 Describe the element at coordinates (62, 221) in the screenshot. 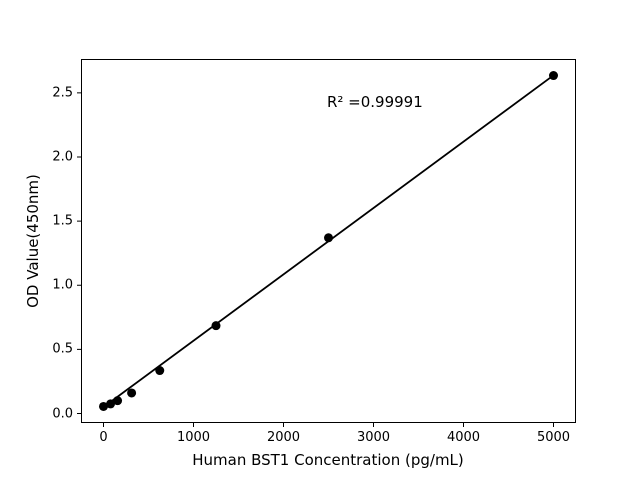

I see `y-axis-tick-label: 1.5` at that location.